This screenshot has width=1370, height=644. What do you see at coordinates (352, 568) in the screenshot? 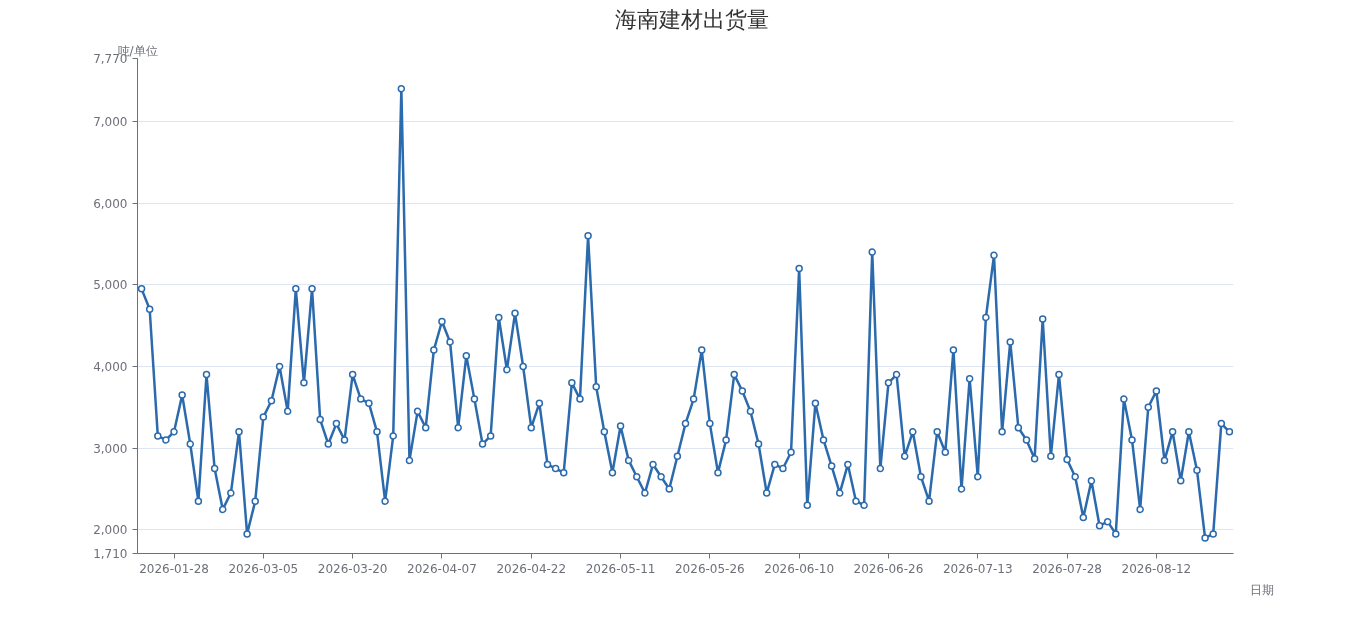
I see `x-tick-label: 2026-03-20` at bounding box center [352, 568].